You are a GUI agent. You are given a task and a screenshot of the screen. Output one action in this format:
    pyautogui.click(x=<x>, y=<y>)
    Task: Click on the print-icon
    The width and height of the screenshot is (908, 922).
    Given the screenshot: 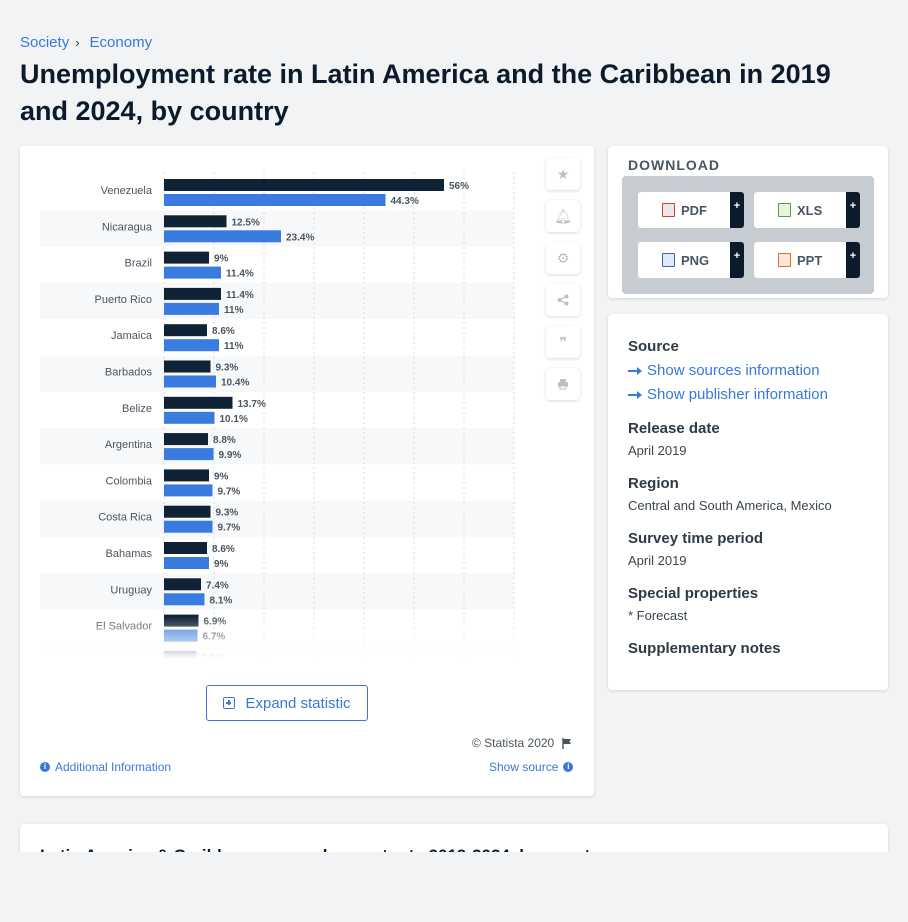 What is the action you would take?
    pyautogui.click(x=563, y=384)
    